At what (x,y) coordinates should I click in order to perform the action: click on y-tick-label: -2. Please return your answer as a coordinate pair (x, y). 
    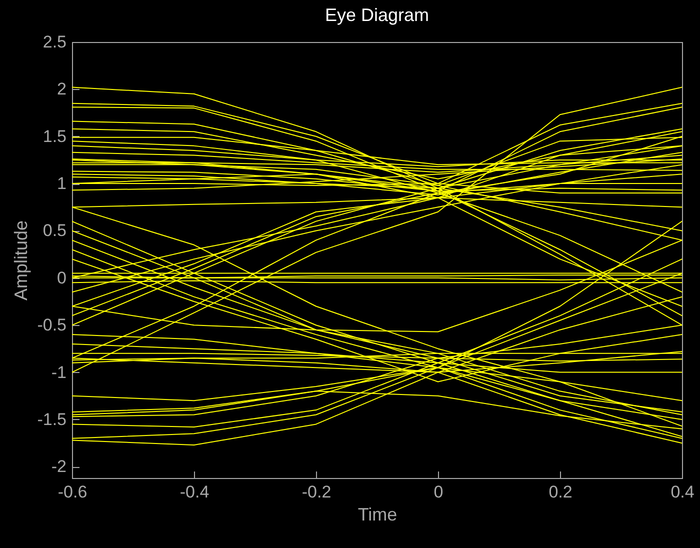
    Looking at the image, I should click on (58, 466).